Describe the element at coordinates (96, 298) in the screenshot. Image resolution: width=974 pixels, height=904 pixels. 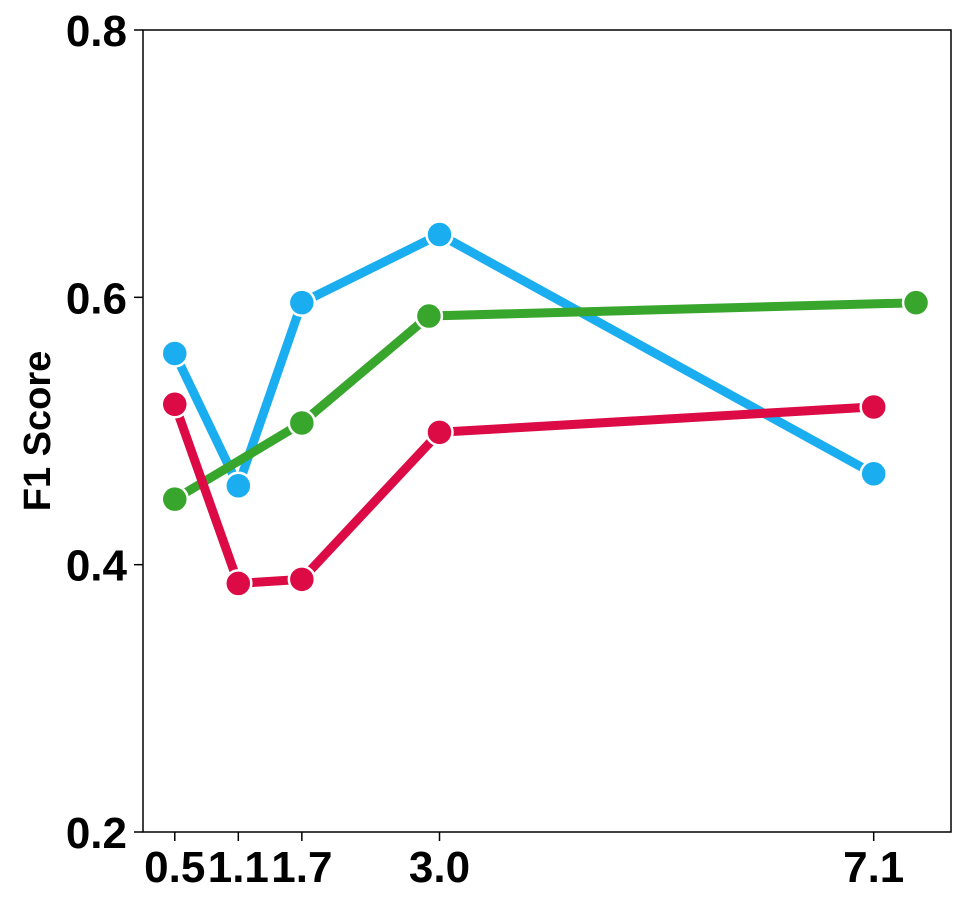
I see `y-tick-label: 0.6` at that location.